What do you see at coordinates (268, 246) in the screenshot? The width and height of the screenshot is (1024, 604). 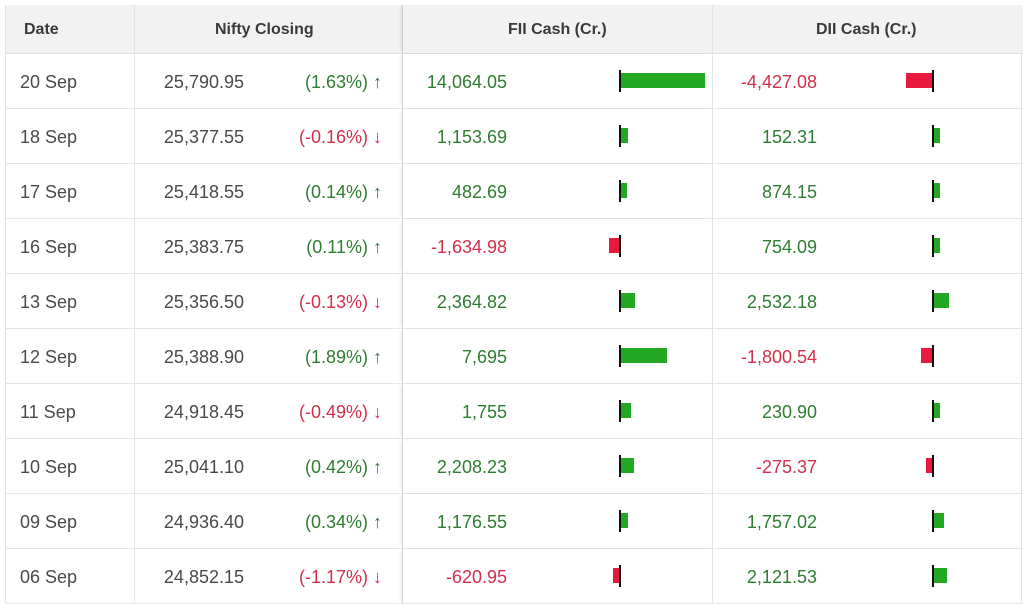 I see `nifty-cell: 25,383.75 (0.11%) ↑` at bounding box center [268, 246].